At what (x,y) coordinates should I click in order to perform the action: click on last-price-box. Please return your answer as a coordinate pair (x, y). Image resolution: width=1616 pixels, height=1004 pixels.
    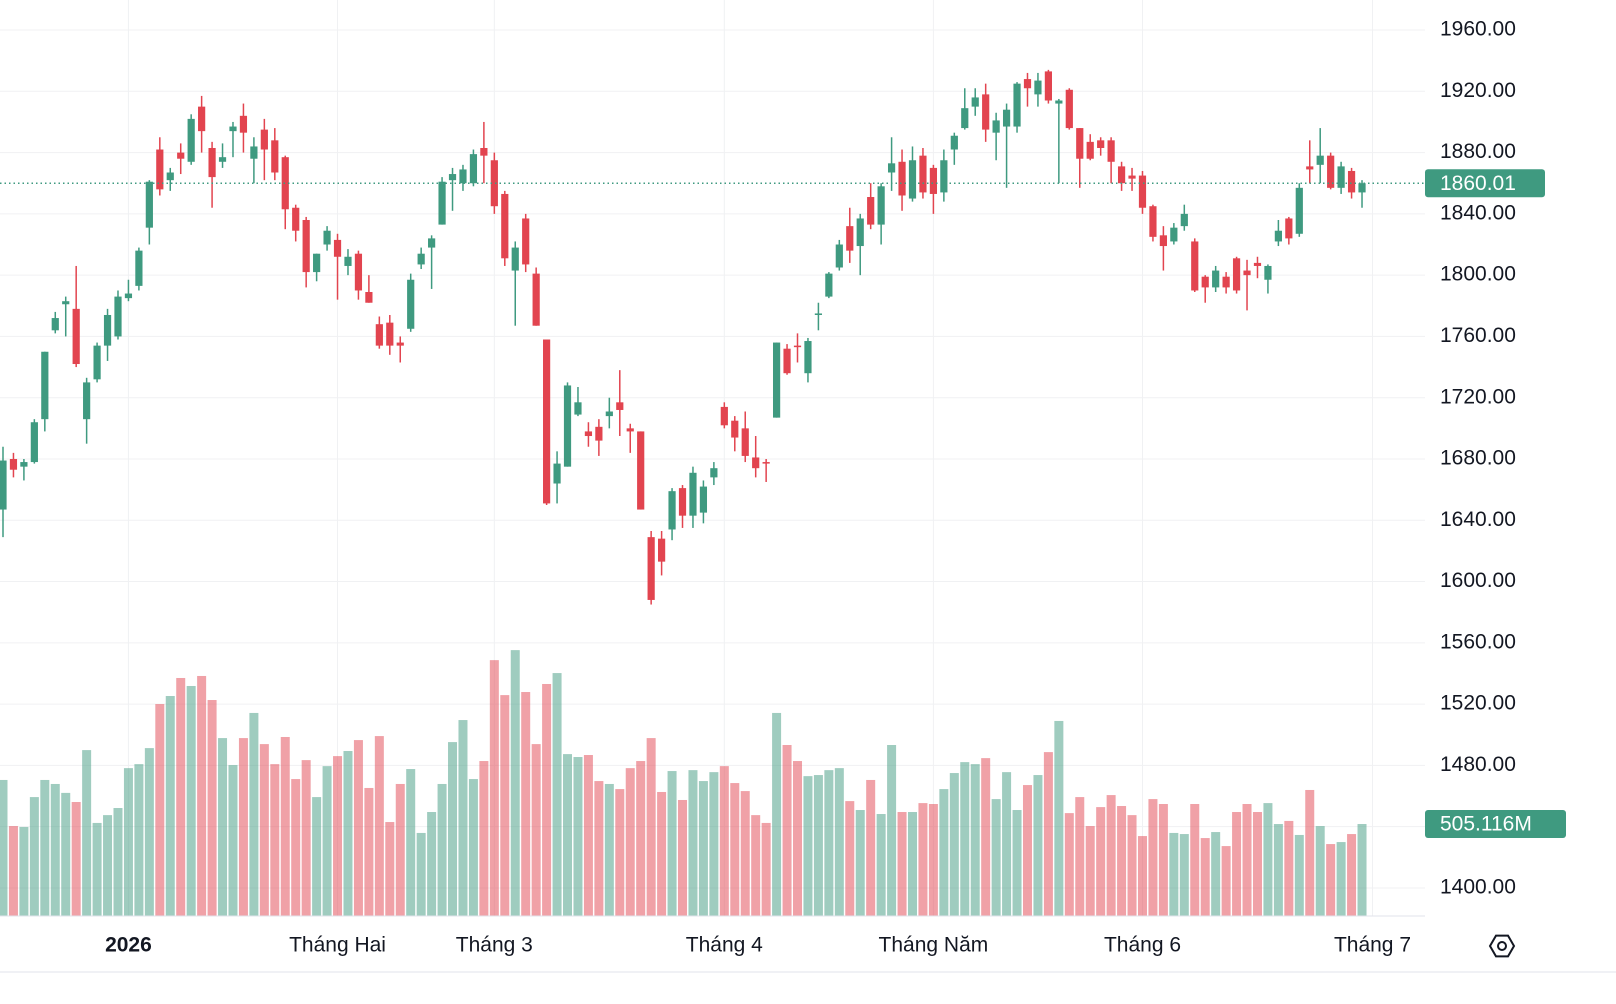
    Looking at the image, I should click on (1485, 183).